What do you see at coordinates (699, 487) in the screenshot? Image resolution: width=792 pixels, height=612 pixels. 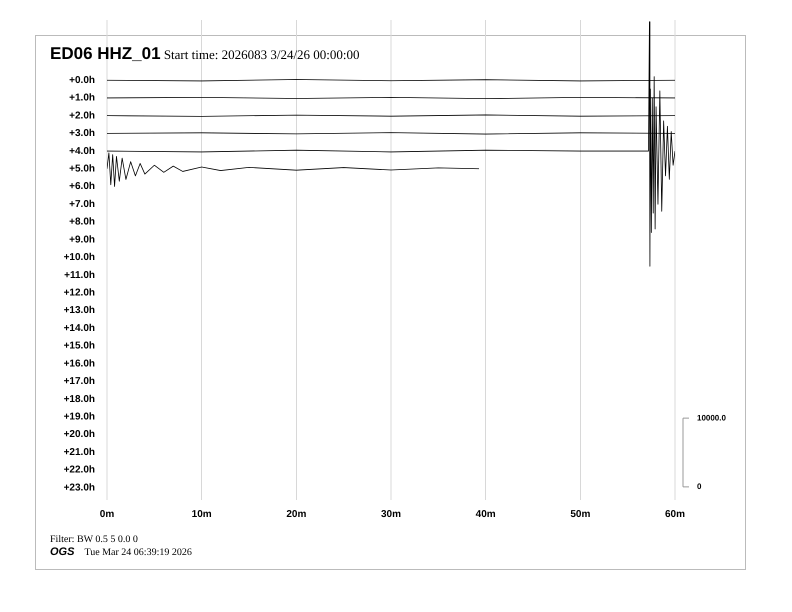 I see `y2-tick-label: 0` at bounding box center [699, 487].